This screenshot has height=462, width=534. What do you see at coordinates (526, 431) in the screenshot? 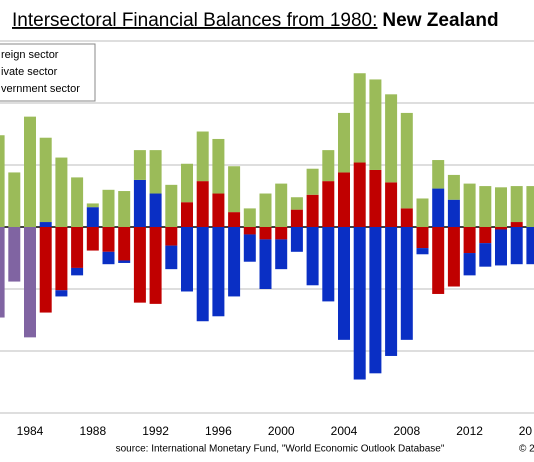
I see `x-tick-label: 20` at bounding box center [526, 431].